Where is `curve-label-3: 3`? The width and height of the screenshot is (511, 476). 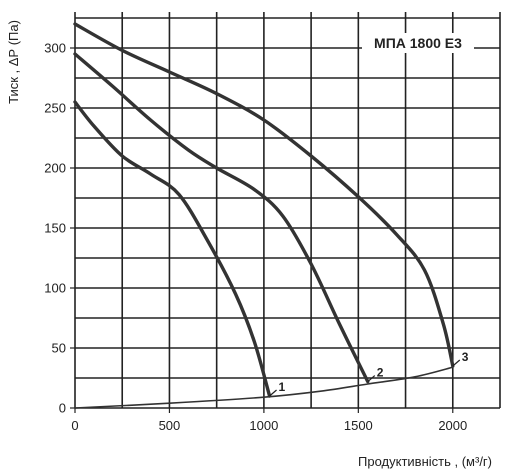 curve-label-3: 3 is located at coordinates (465, 357).